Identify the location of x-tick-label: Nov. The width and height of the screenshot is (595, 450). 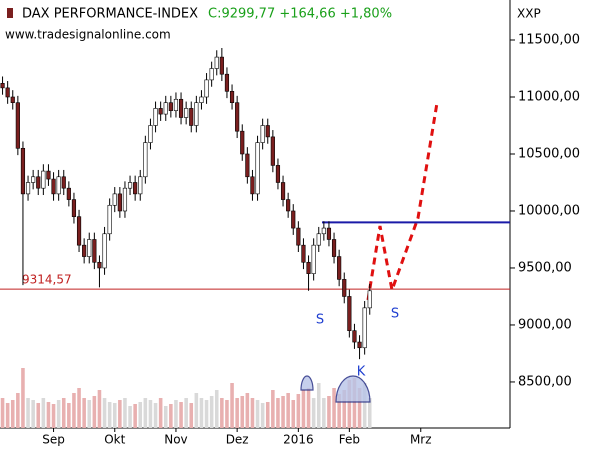
(175, 440).